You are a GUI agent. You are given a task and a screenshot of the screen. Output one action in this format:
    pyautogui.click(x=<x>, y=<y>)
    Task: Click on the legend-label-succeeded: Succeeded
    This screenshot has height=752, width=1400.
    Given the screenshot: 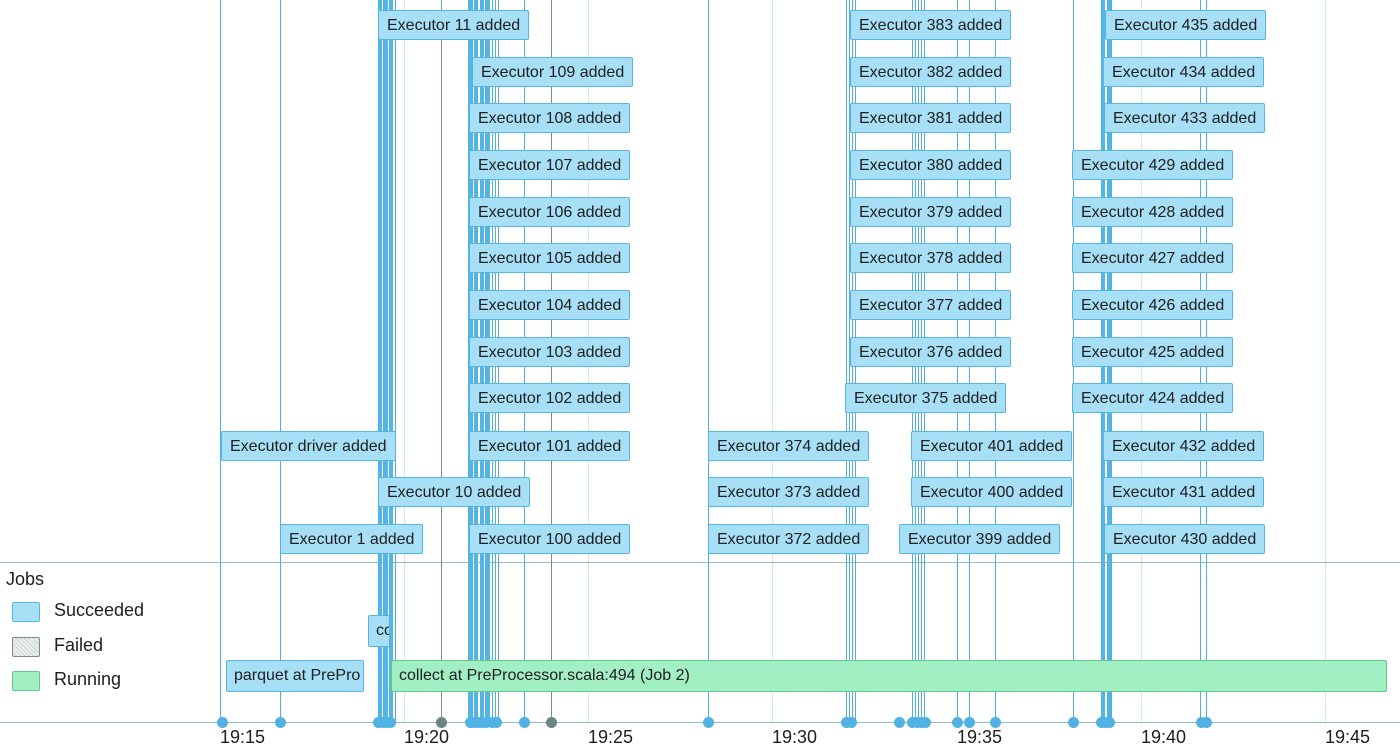 What is the action you would take?
    pyautogui.click(x=99, y=610)
    